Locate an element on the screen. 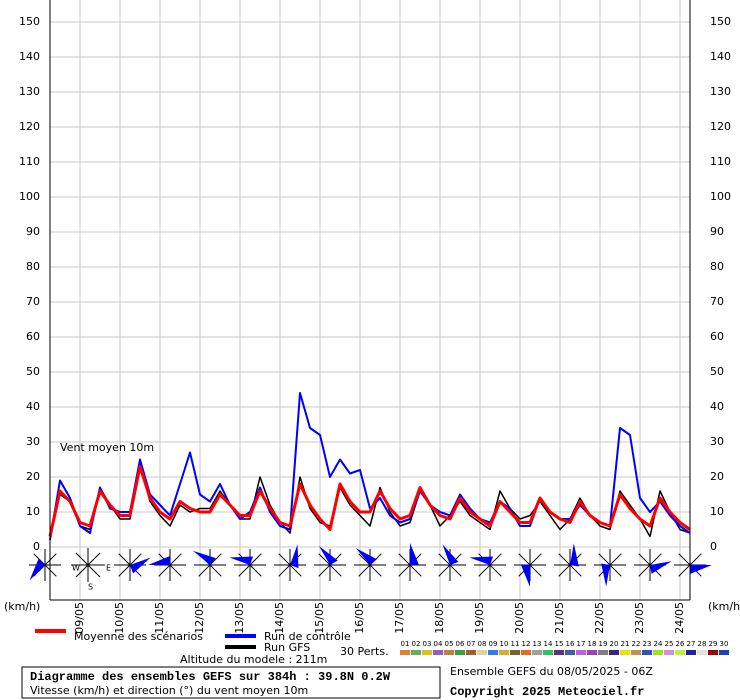  perturbation-name: 30 is located at coordinates (724, 644).